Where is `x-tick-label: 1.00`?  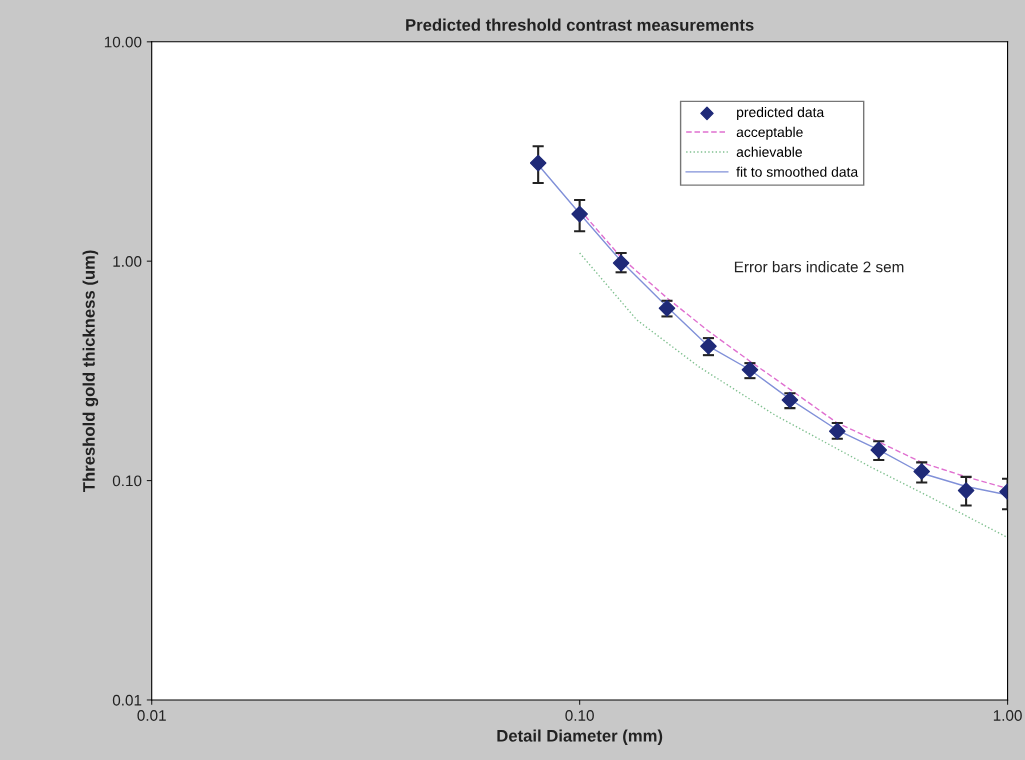
x-tick-label: 1.00 is located at coordinates (1007, 715).